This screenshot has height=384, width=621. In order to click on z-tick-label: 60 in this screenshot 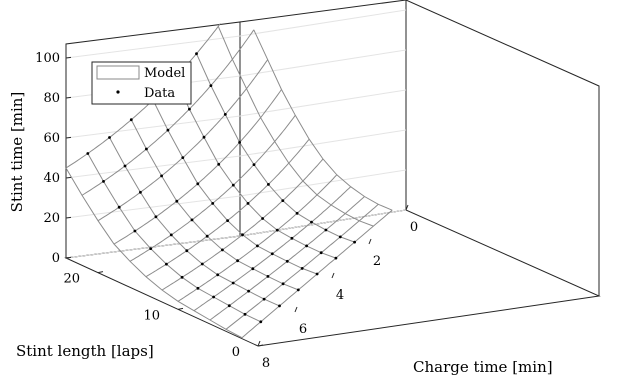, I will do `click(51, 138)`.